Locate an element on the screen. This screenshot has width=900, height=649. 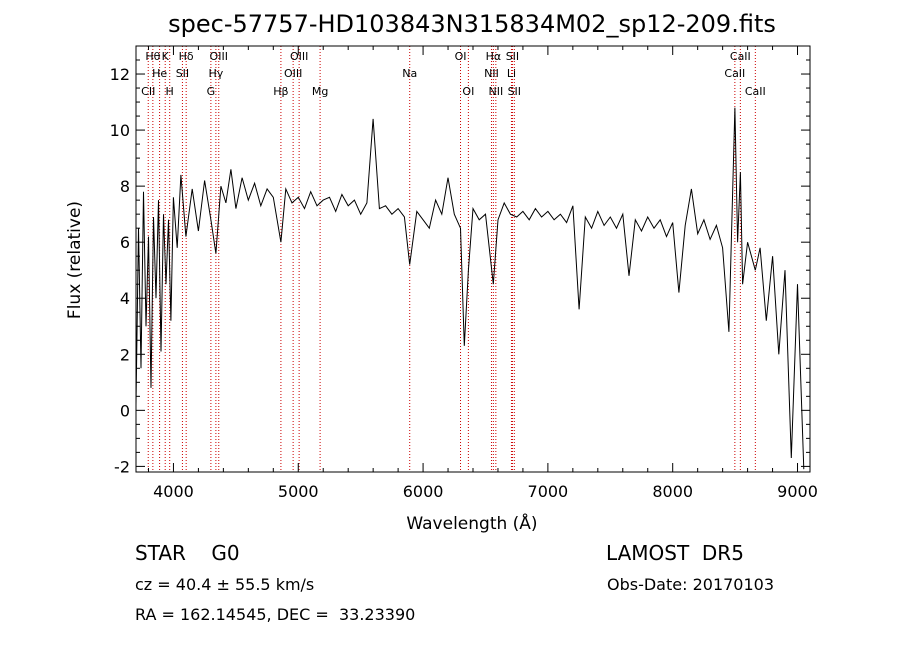
y-tick-label: 2 is located at coordinates (125, 354).